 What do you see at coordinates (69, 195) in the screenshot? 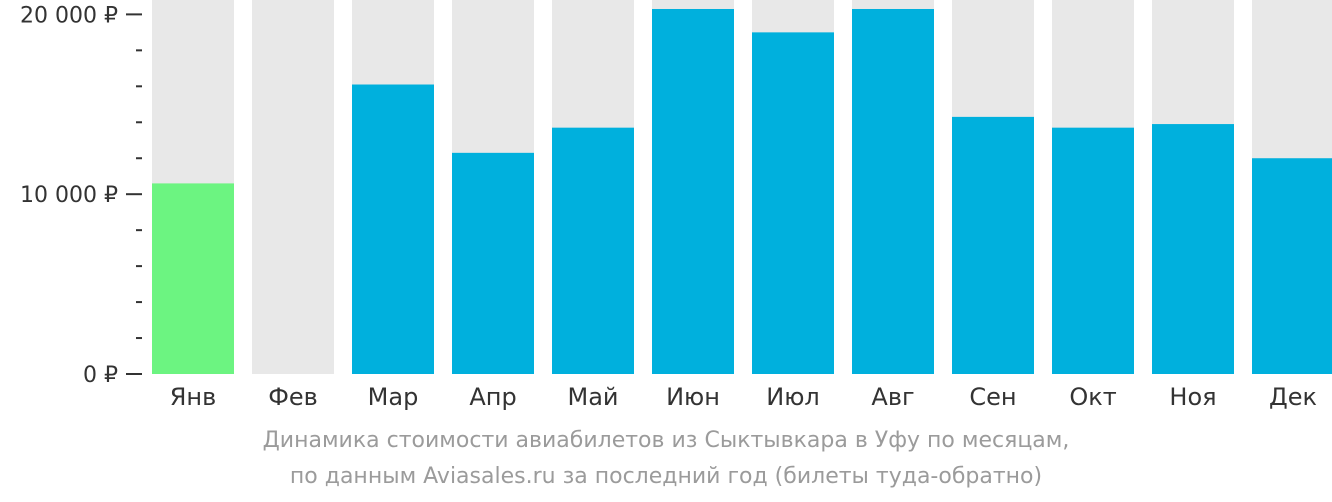
I see `y-tick-label-2: 10 000 ₽` at bounding box center [69, 195].